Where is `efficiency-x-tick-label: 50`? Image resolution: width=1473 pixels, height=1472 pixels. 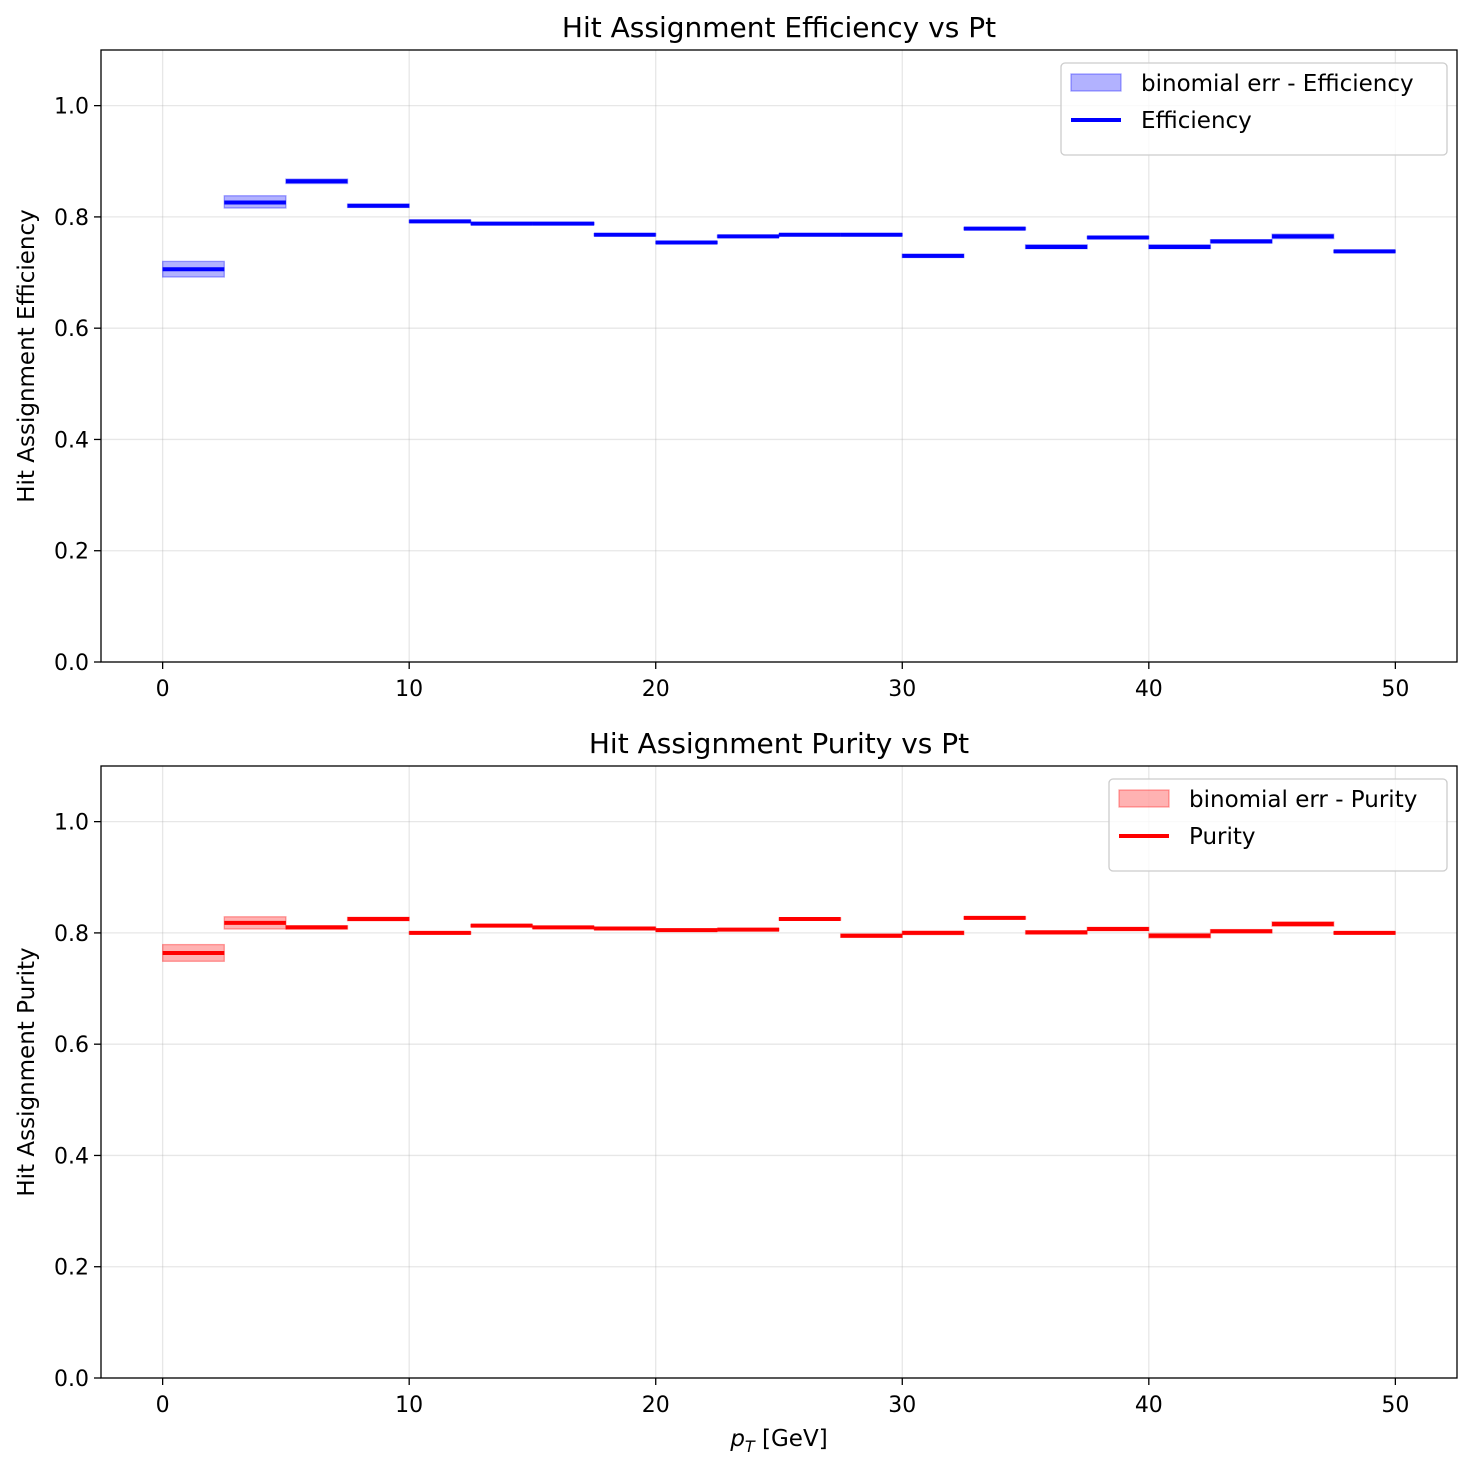
efficiency-x-tick-label: 50 is located at coordinates (1395, 689).